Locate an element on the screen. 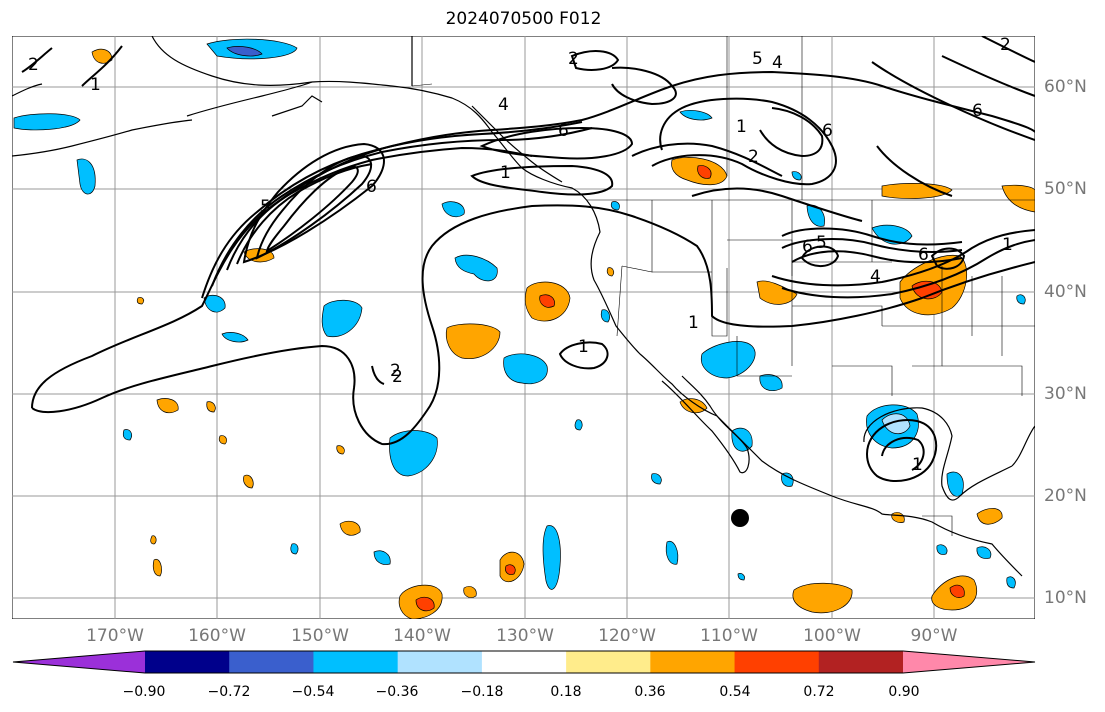 The image size is (1105, 712). colorbar-tick-label: −0.54 is located at coordinates (313, 692).